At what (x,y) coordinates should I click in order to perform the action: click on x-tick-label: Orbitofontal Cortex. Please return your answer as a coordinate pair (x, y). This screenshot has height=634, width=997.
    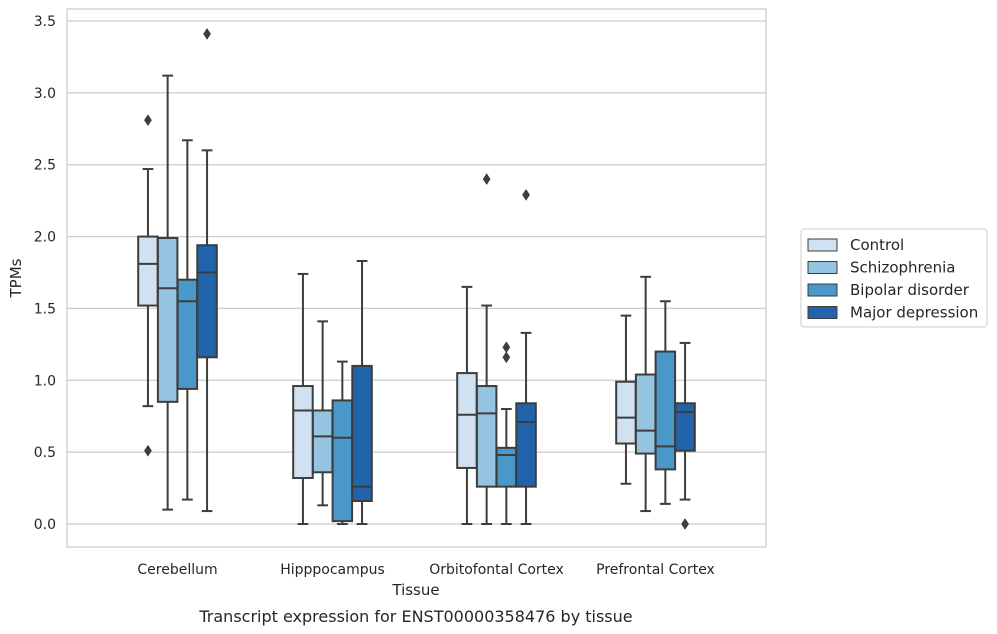
    Looking at the image, I should click on (496, 570).